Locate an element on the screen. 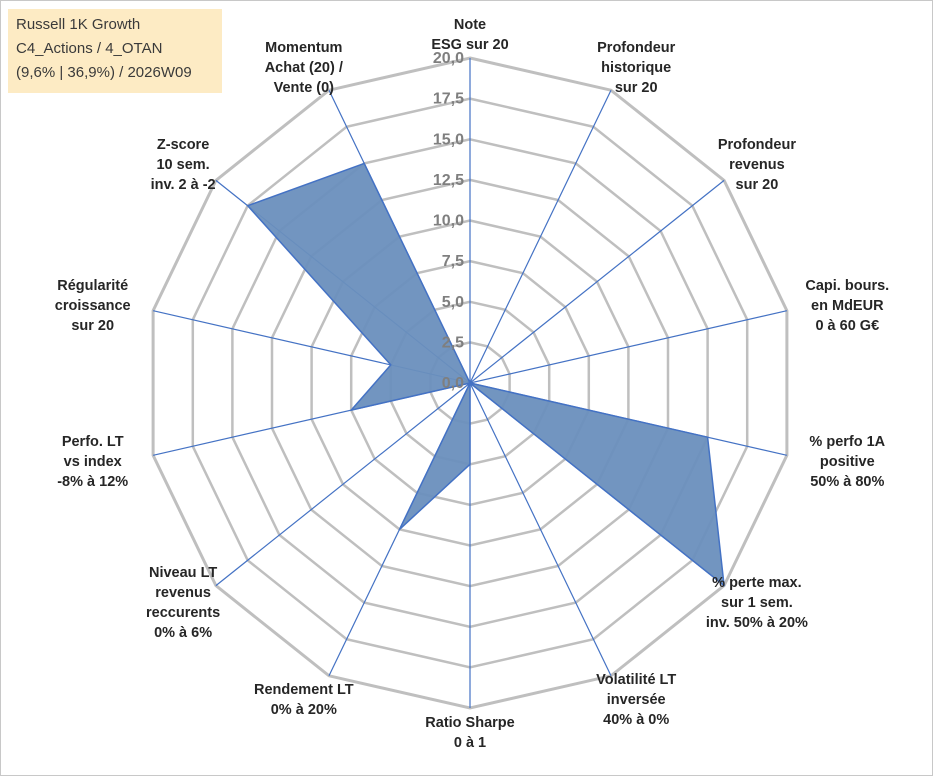 This screenshot has height=776, width=933. axis-label-12: Régularité croissance sur 20 is located at coordinates (93, 306).